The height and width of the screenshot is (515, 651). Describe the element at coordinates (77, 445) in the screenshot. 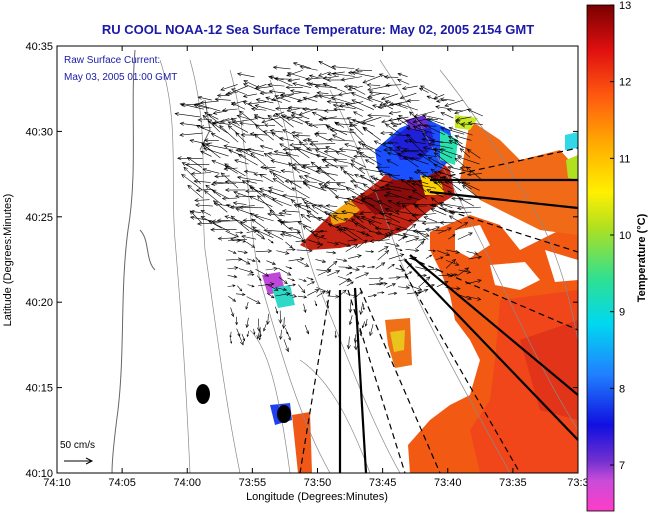

I see `scale-label: 50 cm/s` at that location.